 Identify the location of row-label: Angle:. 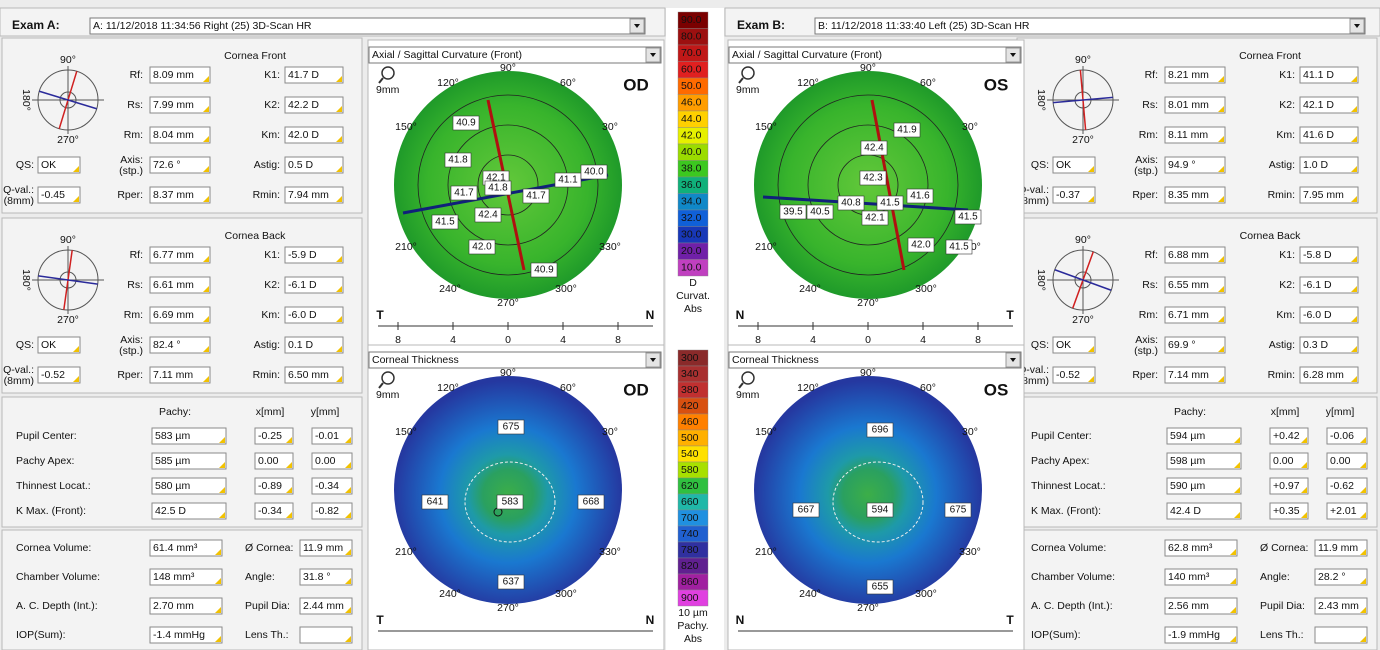
(1275, 577).